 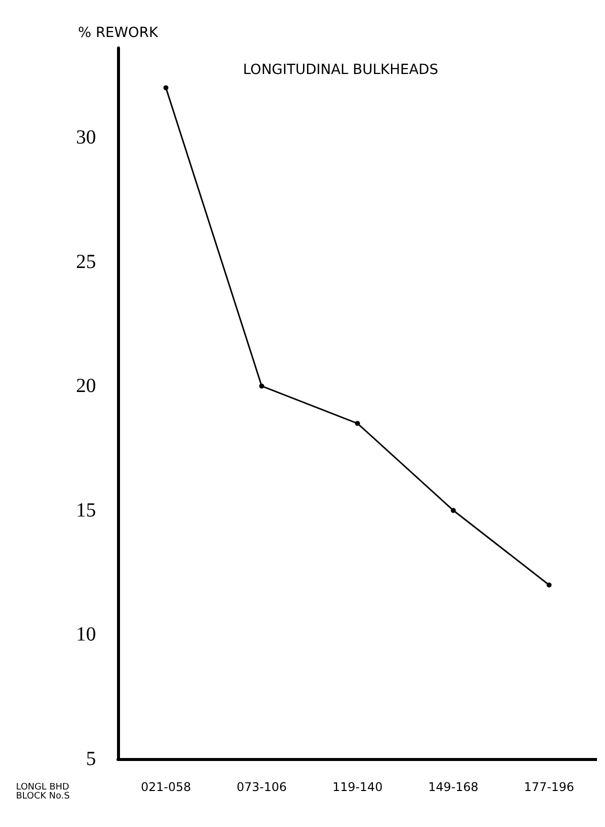 I want to click on x-tick-label: 021-058, so click(x=165, y=787).